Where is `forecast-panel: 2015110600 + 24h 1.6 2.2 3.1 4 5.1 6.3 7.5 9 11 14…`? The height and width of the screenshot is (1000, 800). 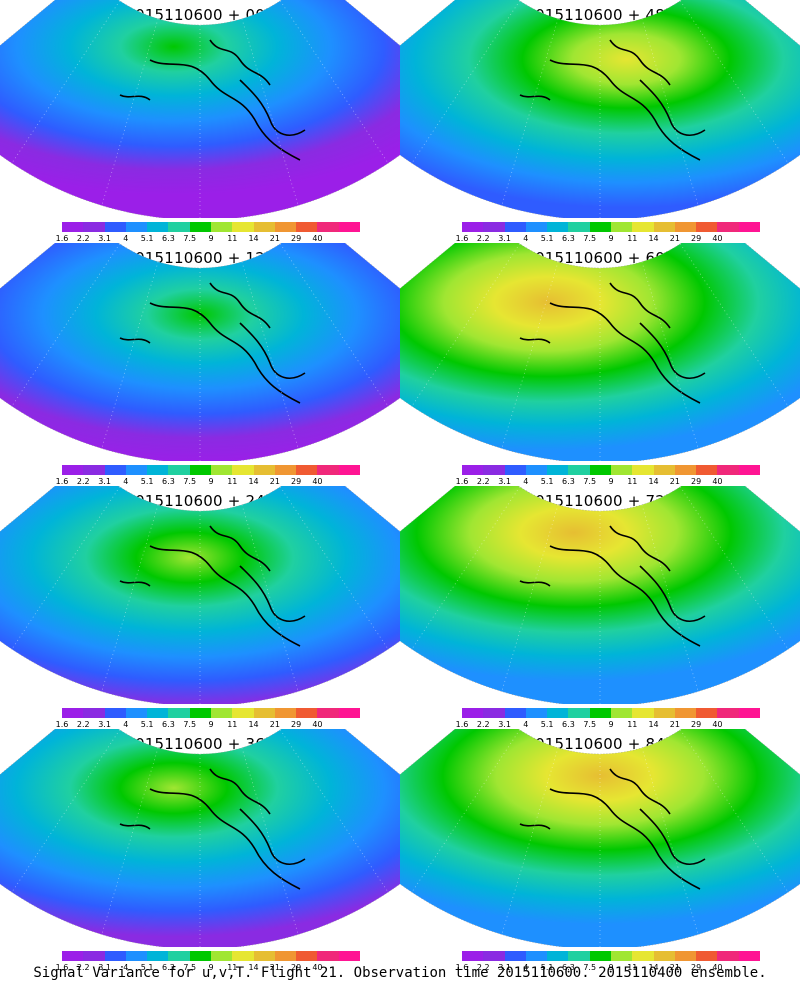 forecast-panel: 2015110600 + 24h 1.6 2.2 3.1 4 5.1 6.3 7.5 9 11 14… is located at coordinates (200, 609).